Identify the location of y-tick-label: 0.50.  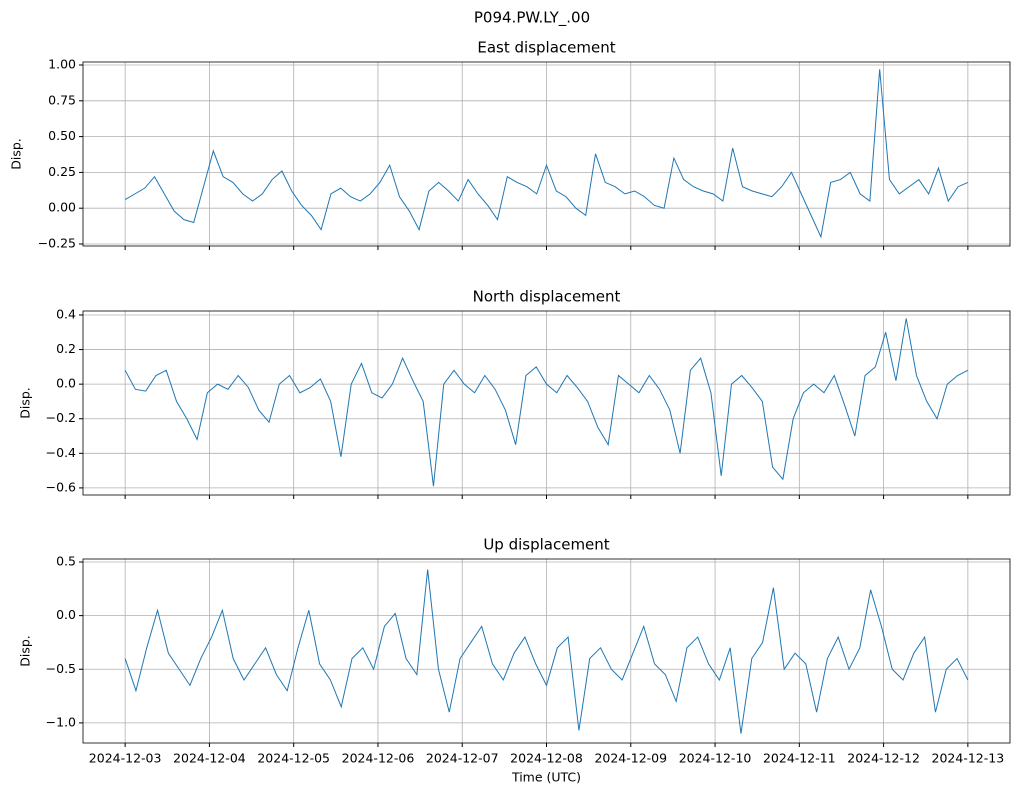
(62, 135).